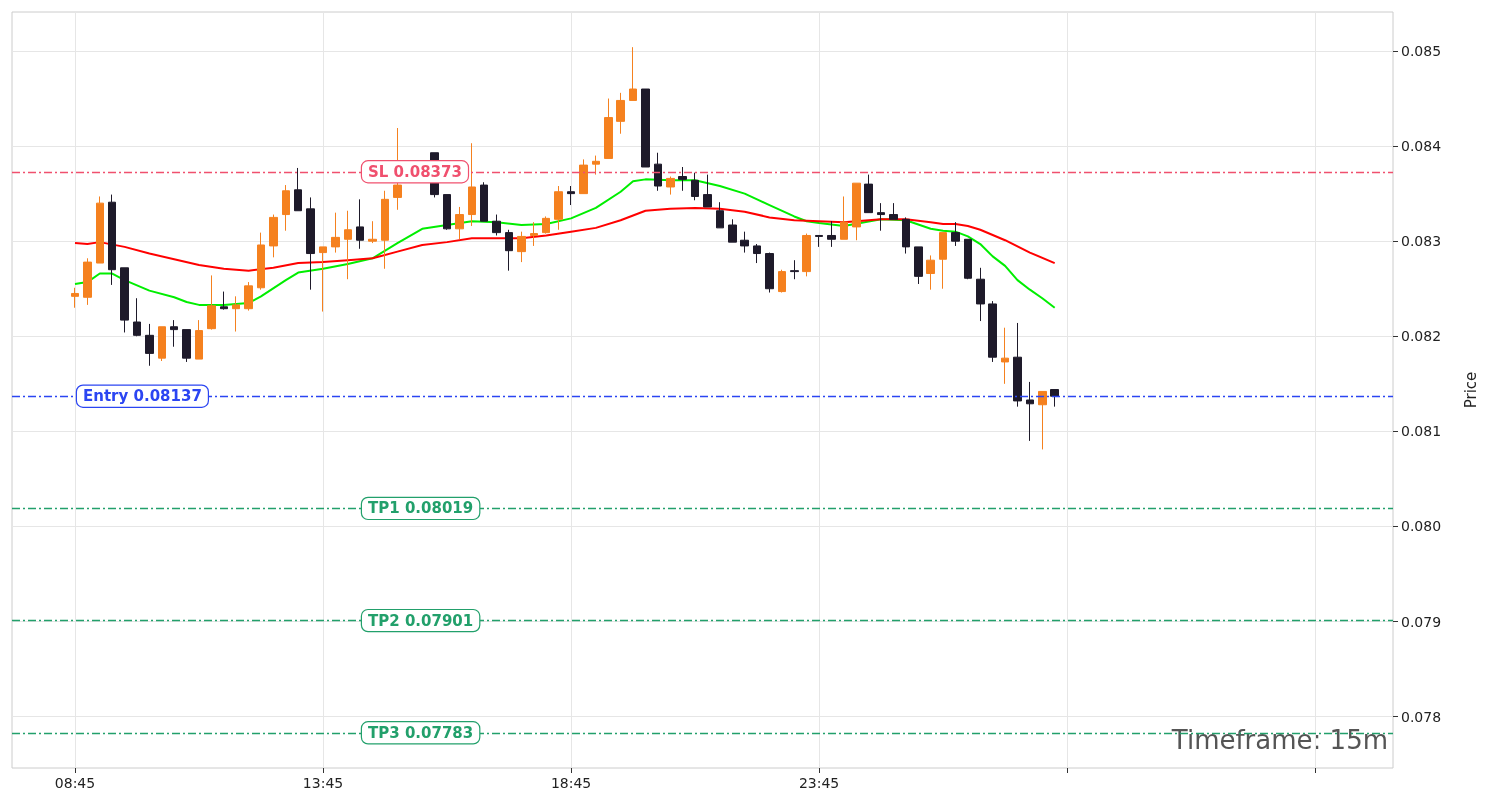 The height and width of the screenshot is (808, 1490). I want to click on ref-line-label: Entry 0.08137, so click(142, 396).